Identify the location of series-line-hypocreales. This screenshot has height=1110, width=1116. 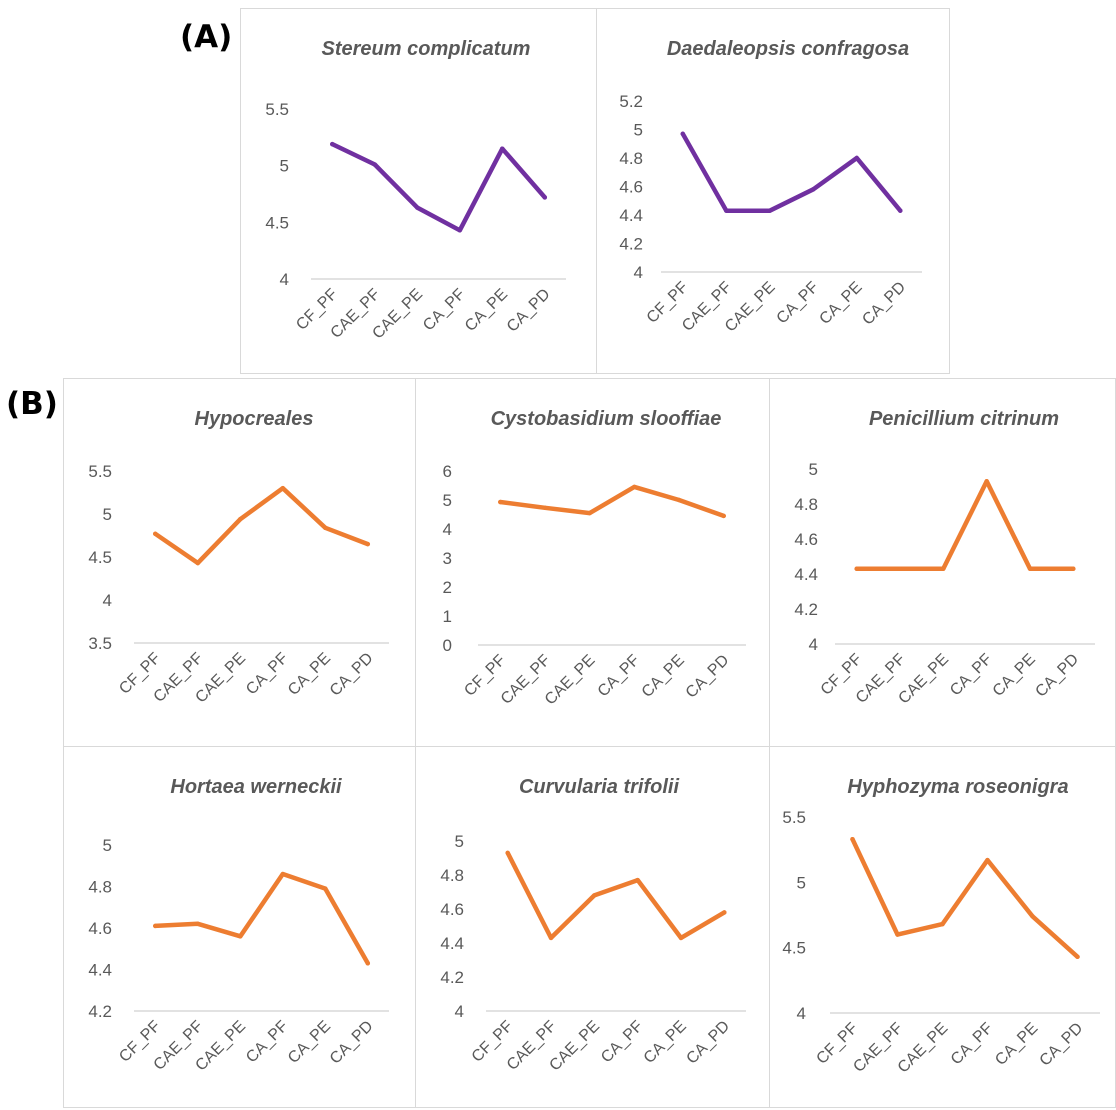
(262, 525).